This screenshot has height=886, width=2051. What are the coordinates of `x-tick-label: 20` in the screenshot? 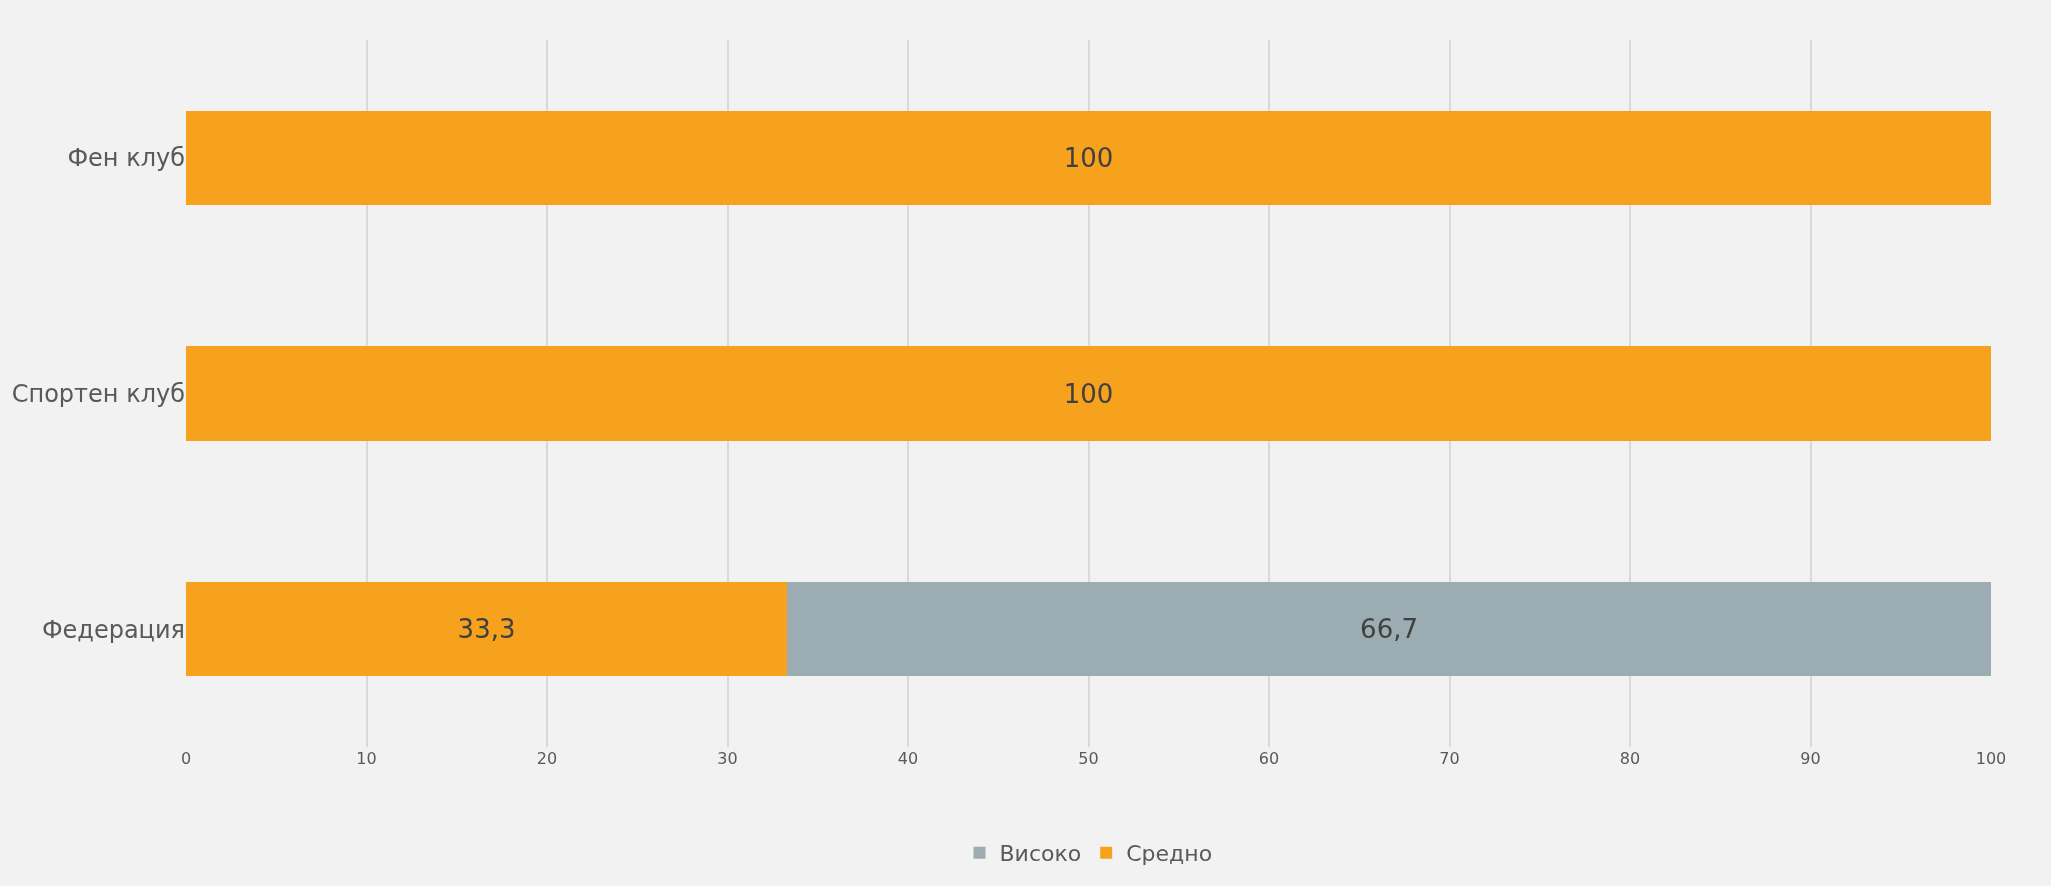 It's located at (547, 758).